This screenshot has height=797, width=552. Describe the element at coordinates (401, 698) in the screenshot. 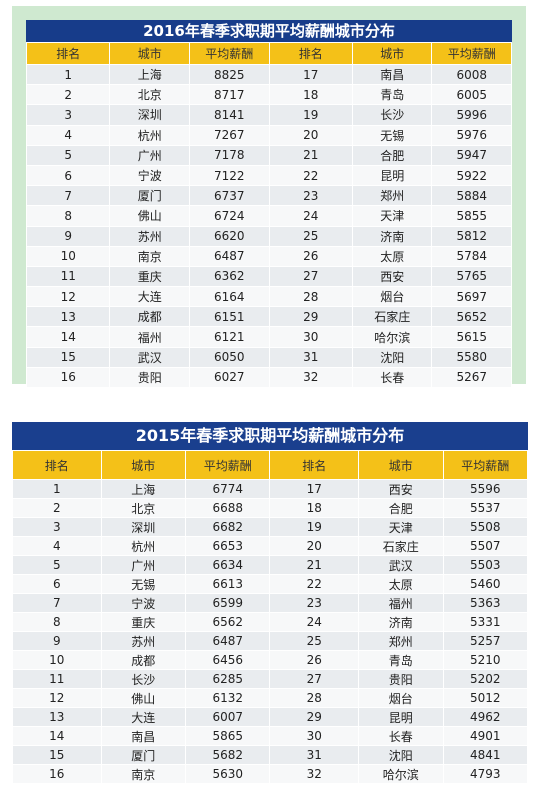

I see `table-cell: 烟台` at that location.